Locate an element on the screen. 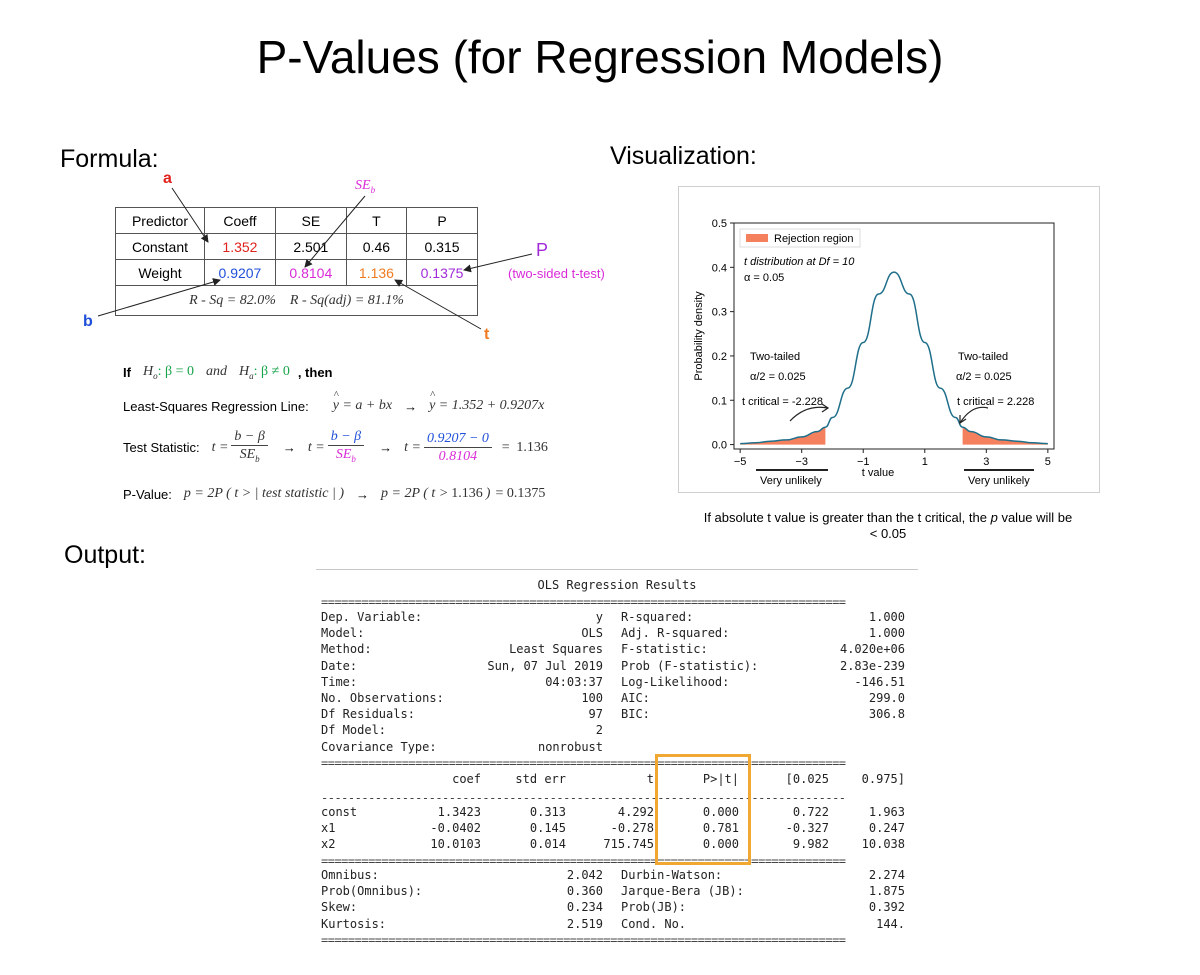  y-ticks: 0.0 0.1 0.2 0.3 0.4 0.5 is located at coordinates (723, 335).